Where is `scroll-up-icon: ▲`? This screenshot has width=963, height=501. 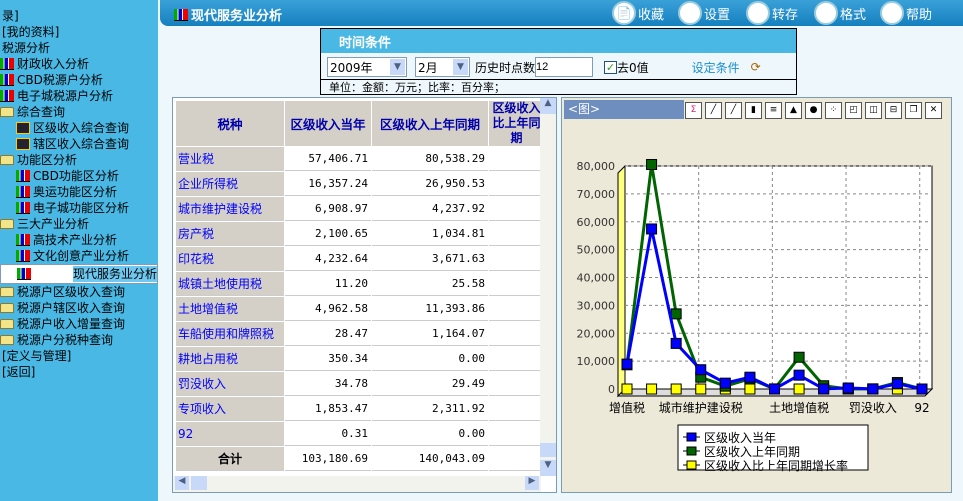 scroll-up-icon: ▲ is located at coordinates (548, 106).